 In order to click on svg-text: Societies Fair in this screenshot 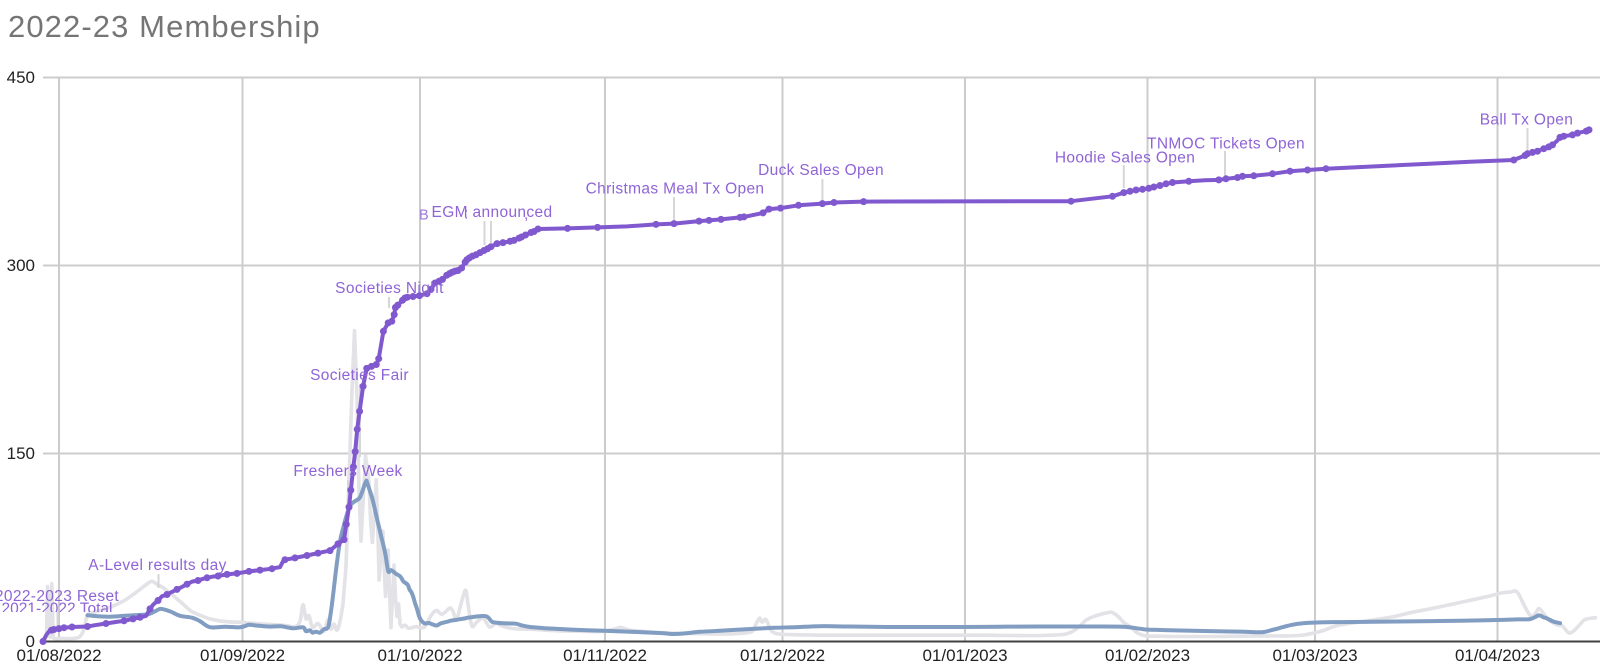, I will do `click(359, 375)`.